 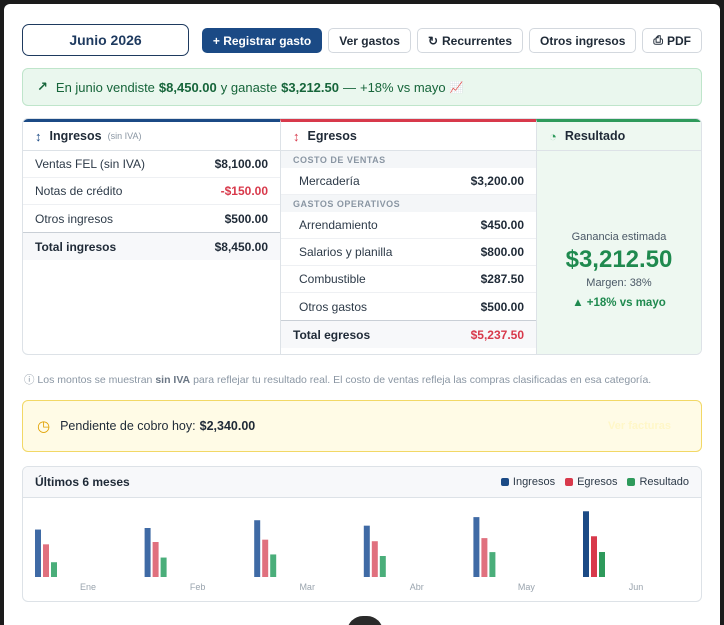 What do you see at coordinates (46, 560) in the screenshot?
I see `bar-egresos-ene` at bounding box center [46, 560].